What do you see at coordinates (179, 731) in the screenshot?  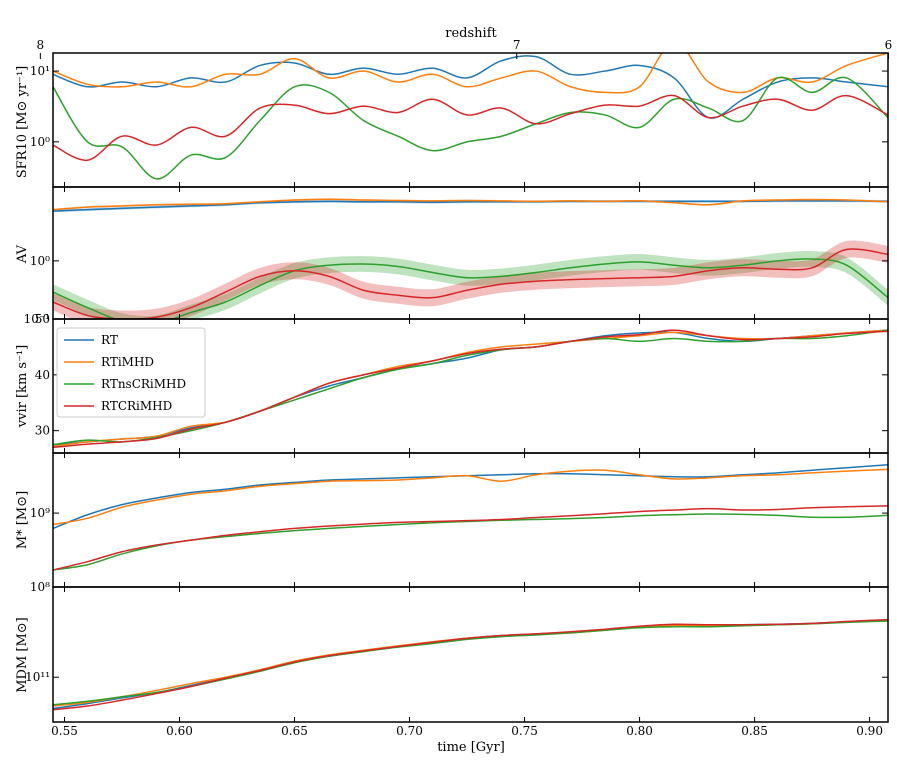 I see `x-tick-label-1: 0.60` at bounding box center [179, 731].